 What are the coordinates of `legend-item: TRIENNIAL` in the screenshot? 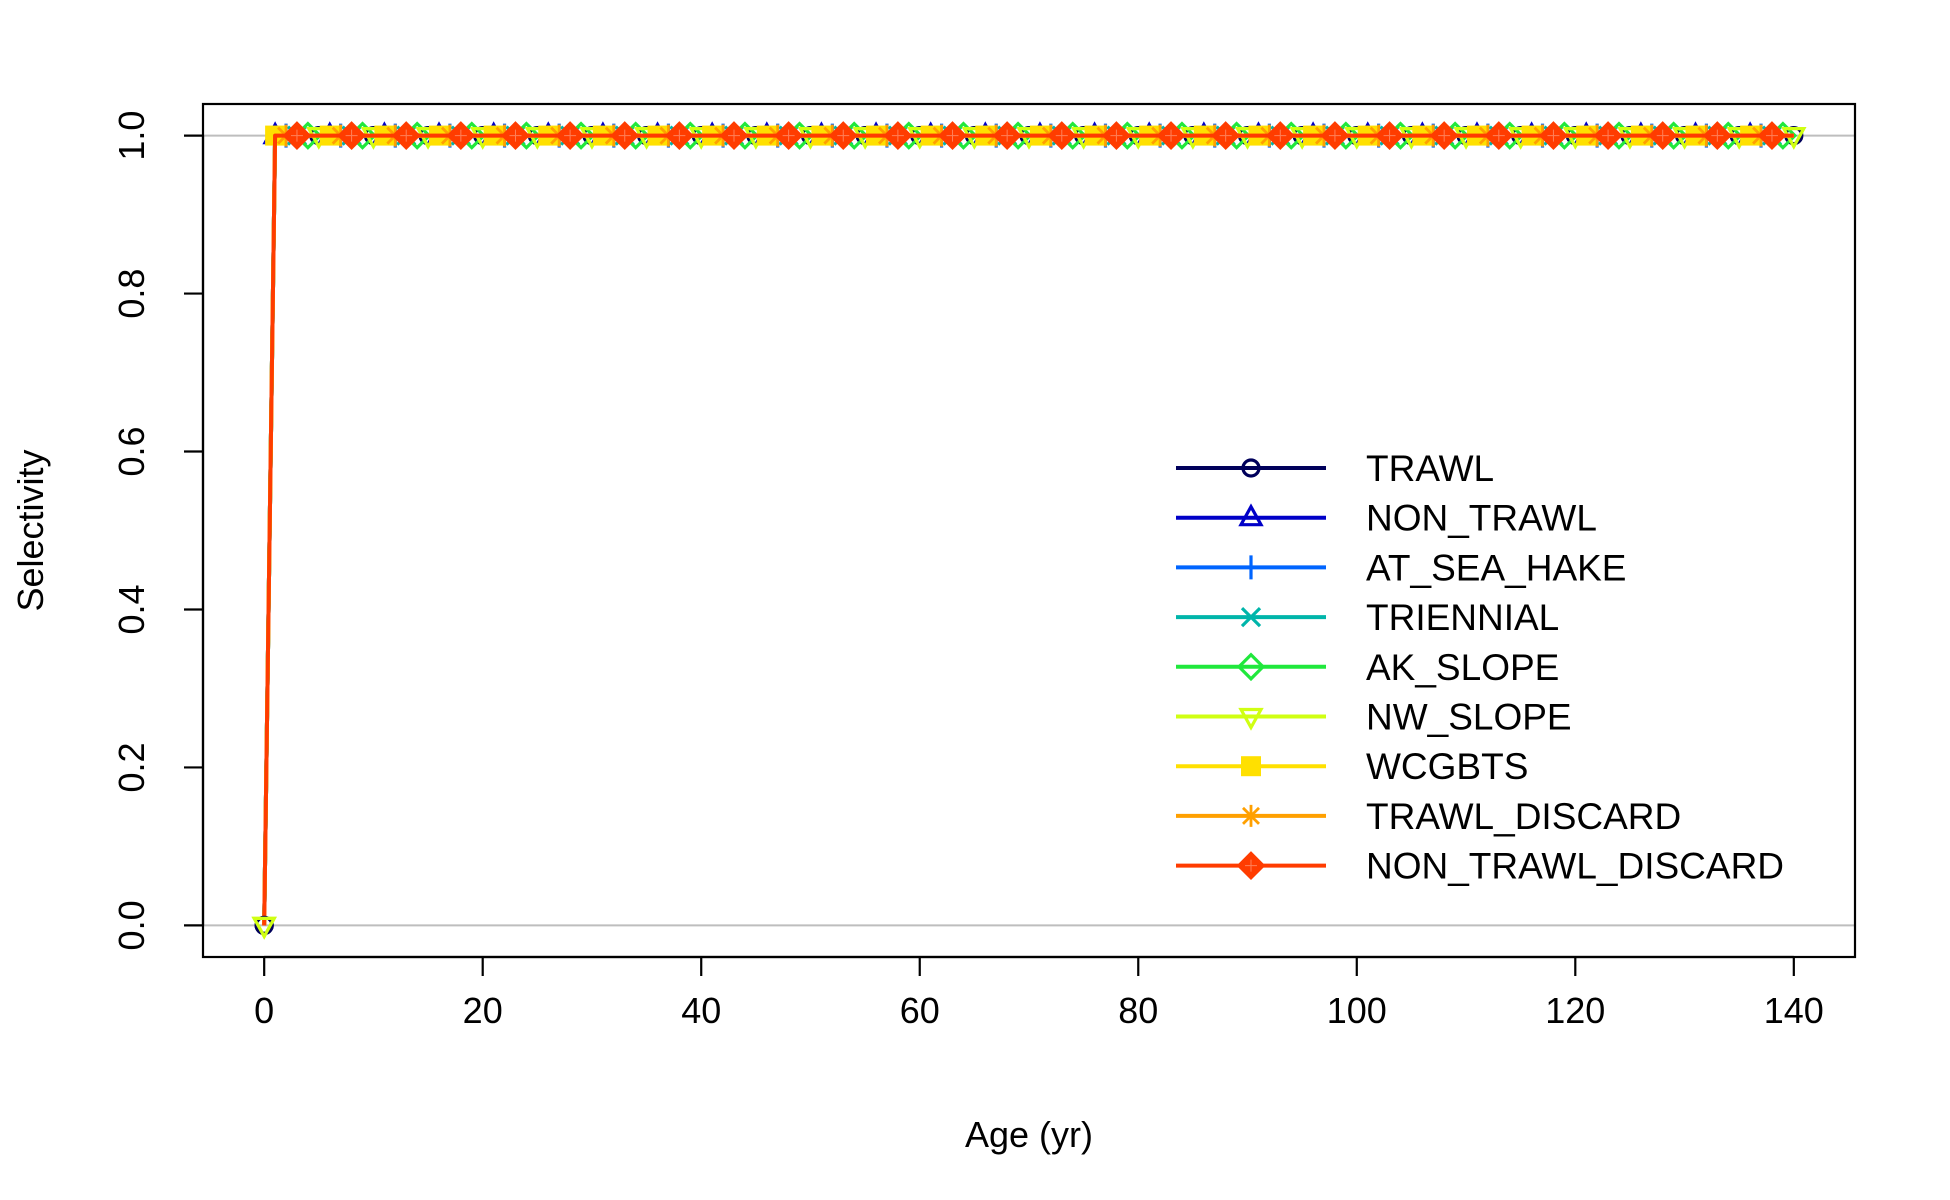 It's located at (1367, 617).